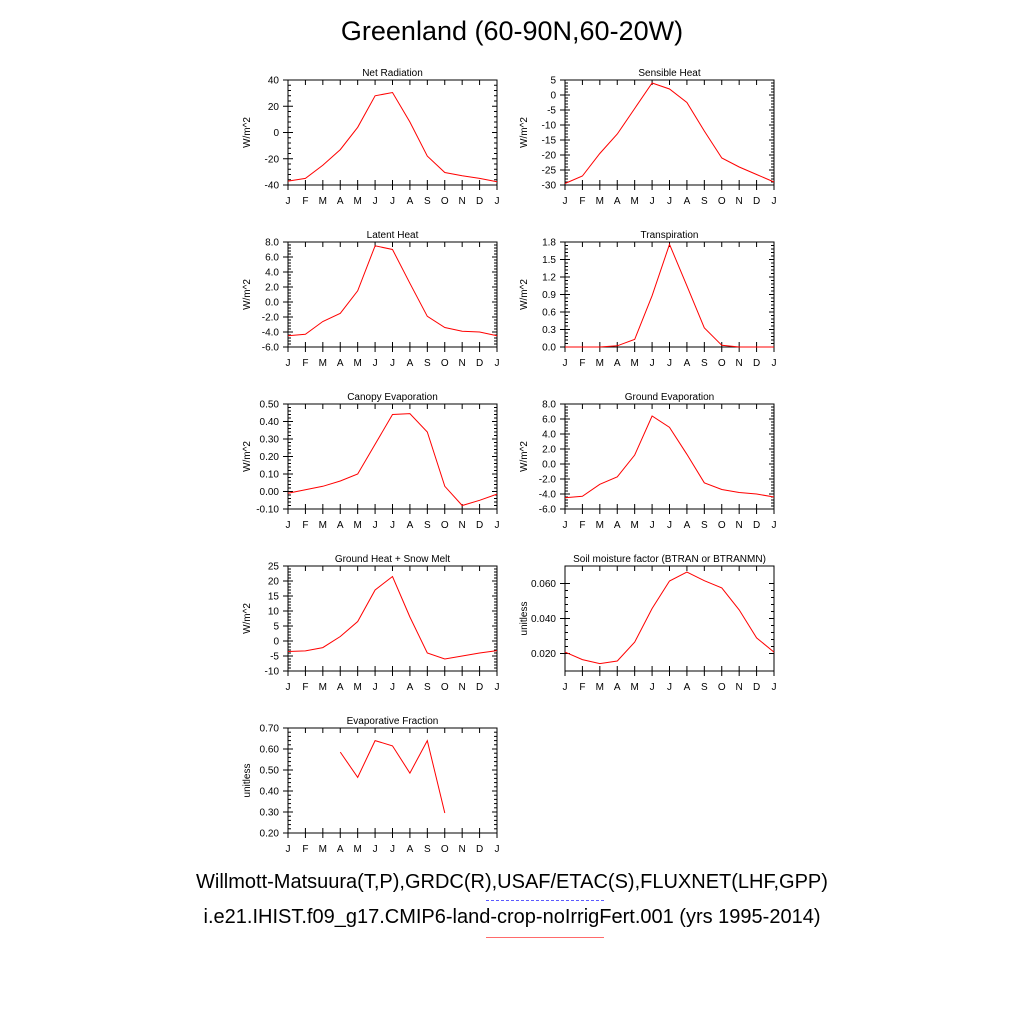 The image size is (1024, 1024). I want to click on y-tick-label: 1.2, so click(549, 278).